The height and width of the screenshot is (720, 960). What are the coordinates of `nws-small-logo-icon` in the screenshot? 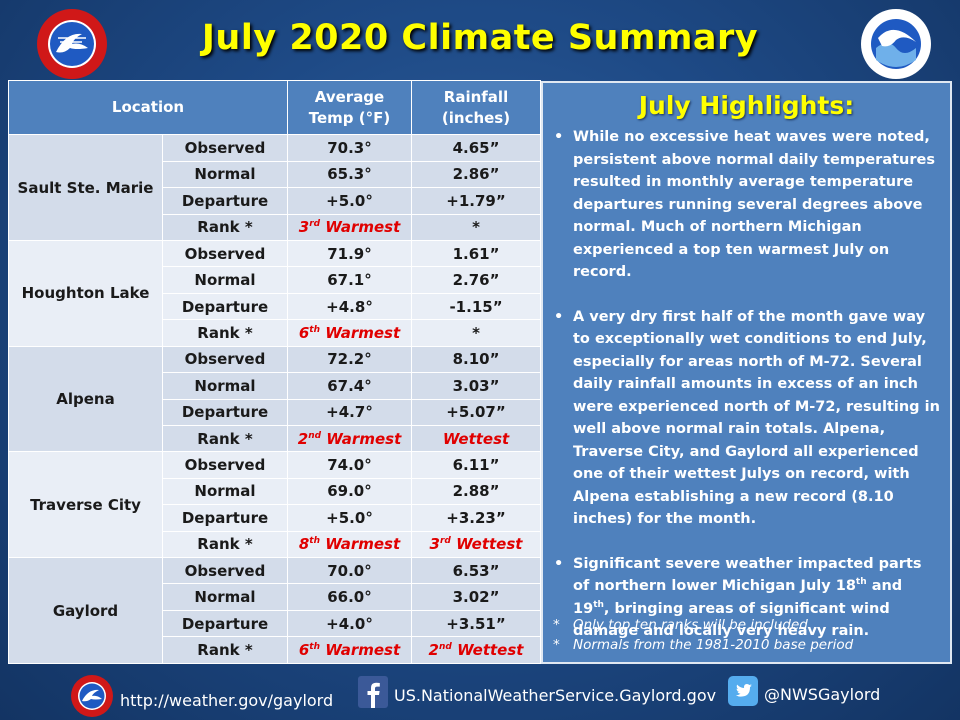 It's located at (92, 696).